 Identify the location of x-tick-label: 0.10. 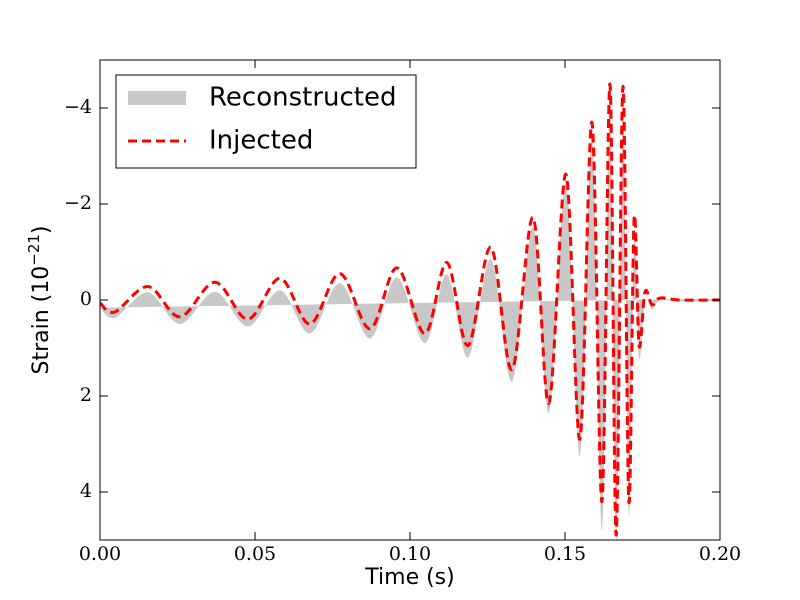
(410, 554).